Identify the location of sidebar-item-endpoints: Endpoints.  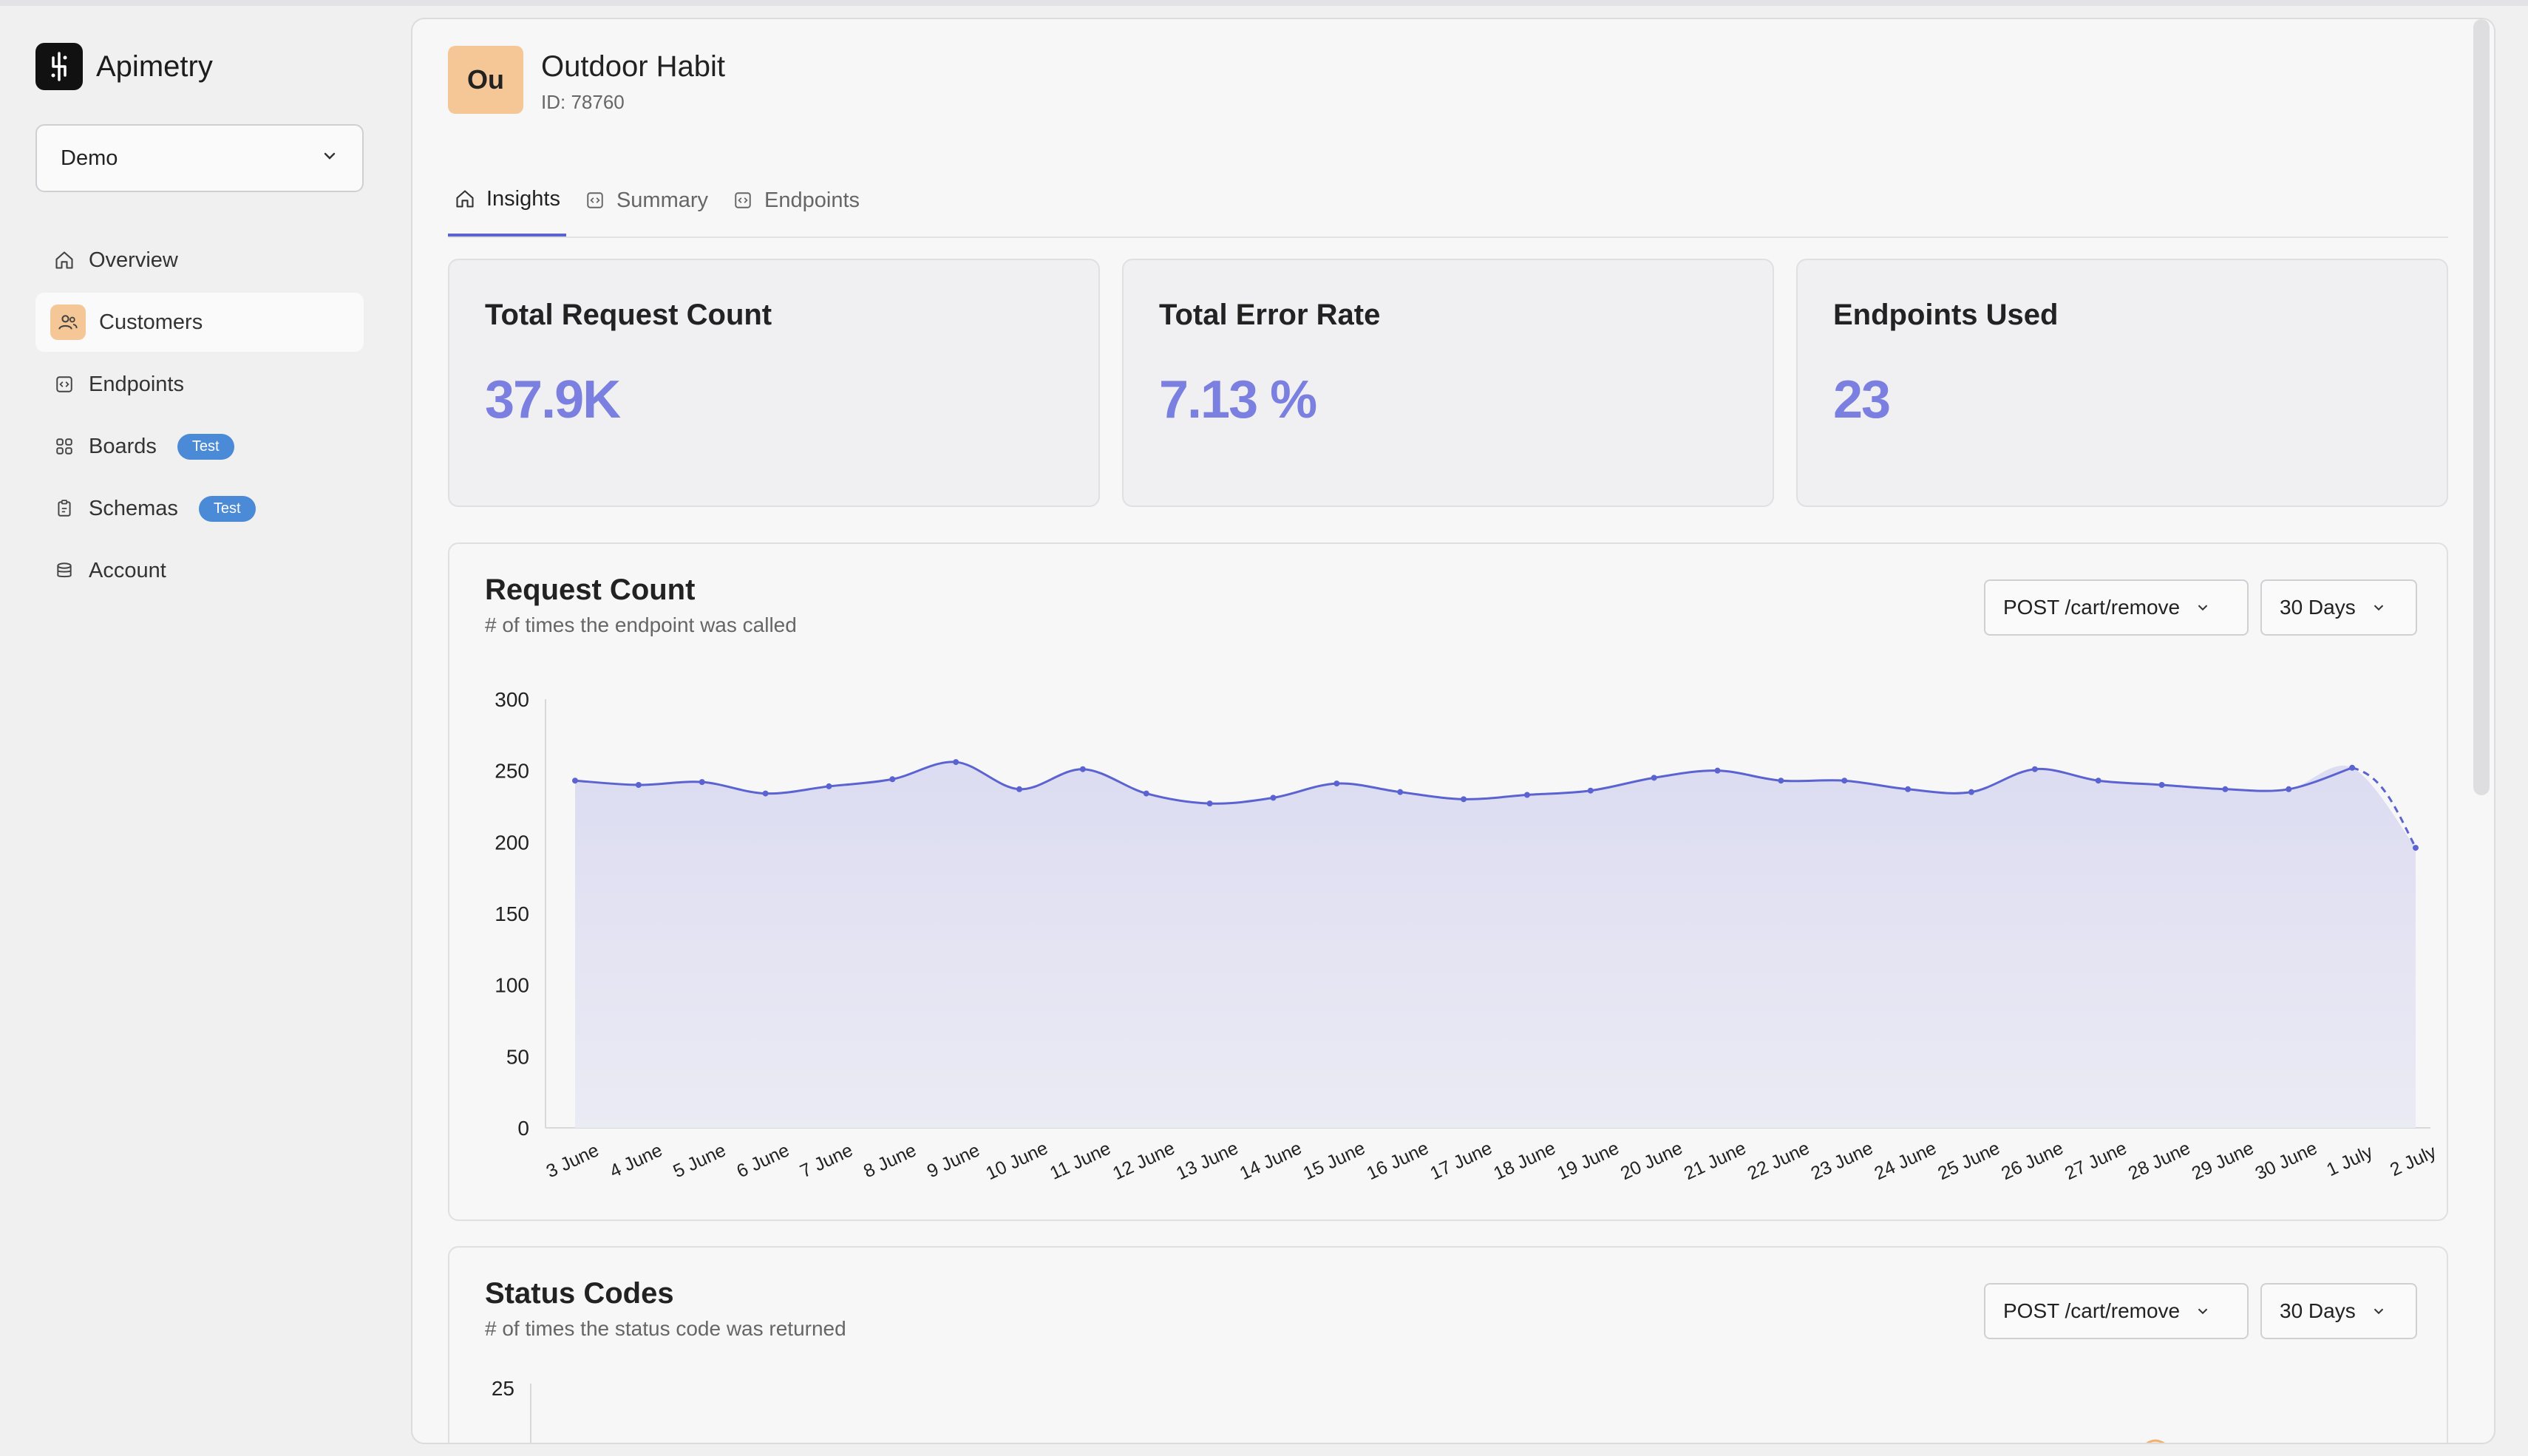
(200, 385).